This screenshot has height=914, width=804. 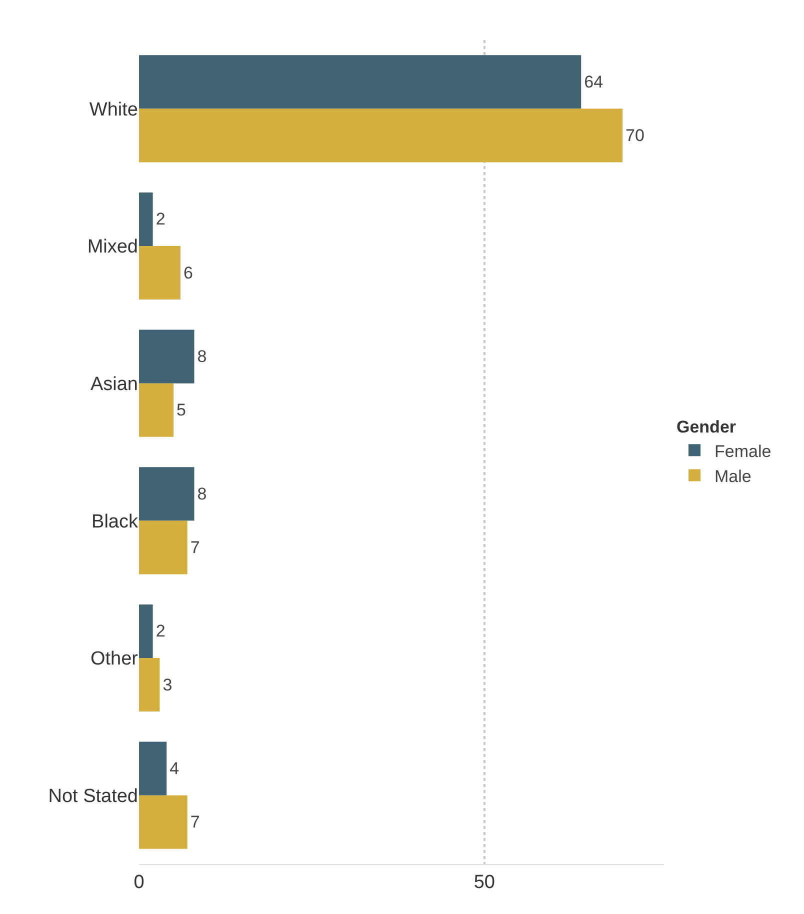 What do you see at coordinates (139, 882) in the screenshot?
I see `x-tick-label: 0` at bounding box center [139, 882].